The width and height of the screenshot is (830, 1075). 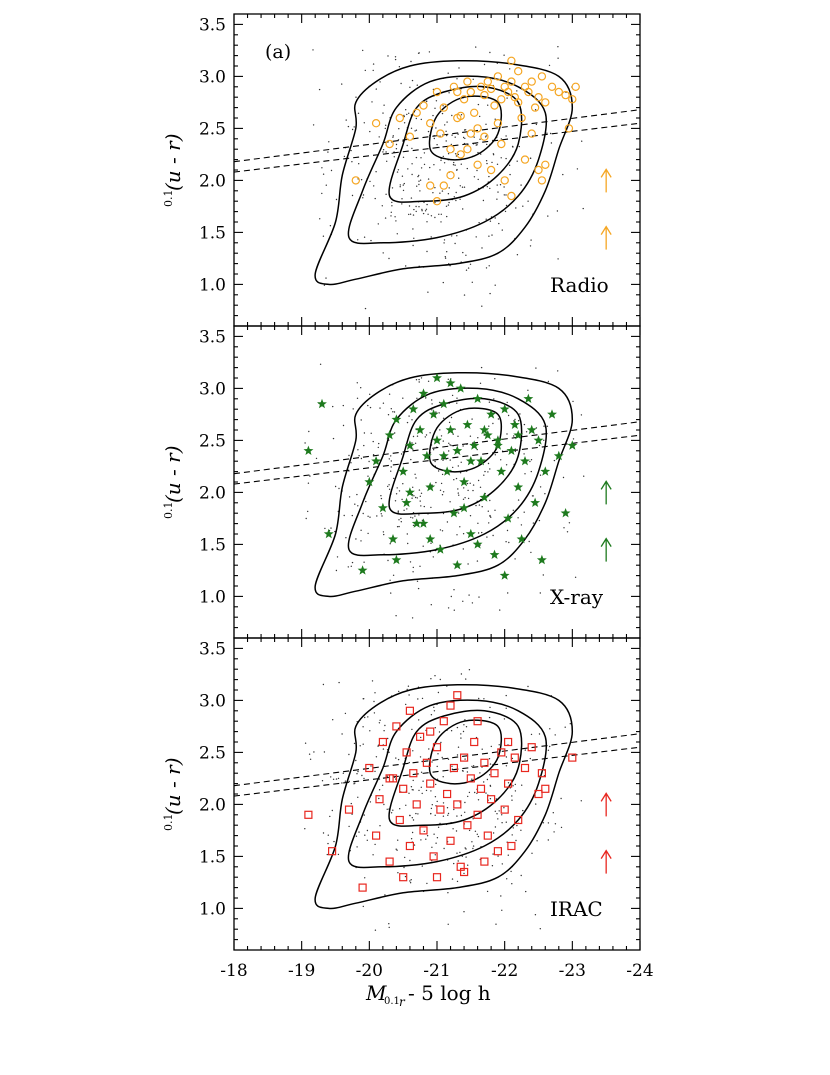 What do you see at coordinates (168, 199) in the screenshot?
I see `svg-text: 0.1` at bounding box center [168, 199].